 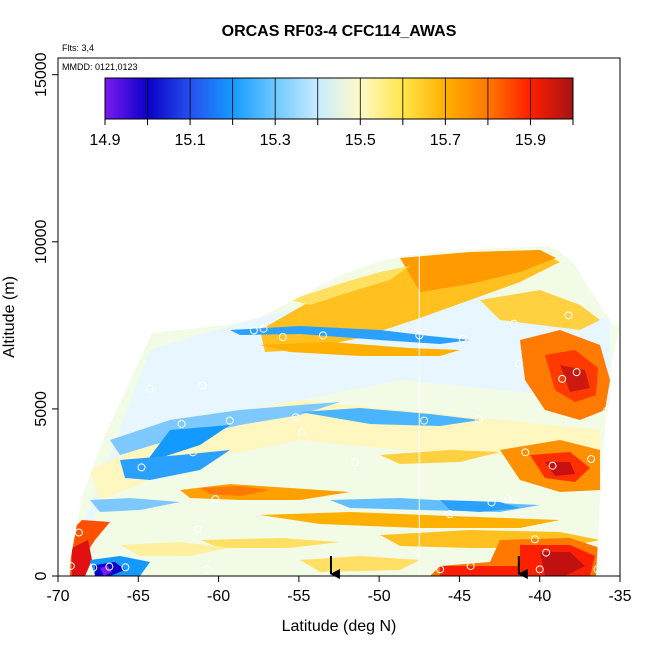 I want to click on colorbar-tick-label: 15.3, so click(x=275, y=140).